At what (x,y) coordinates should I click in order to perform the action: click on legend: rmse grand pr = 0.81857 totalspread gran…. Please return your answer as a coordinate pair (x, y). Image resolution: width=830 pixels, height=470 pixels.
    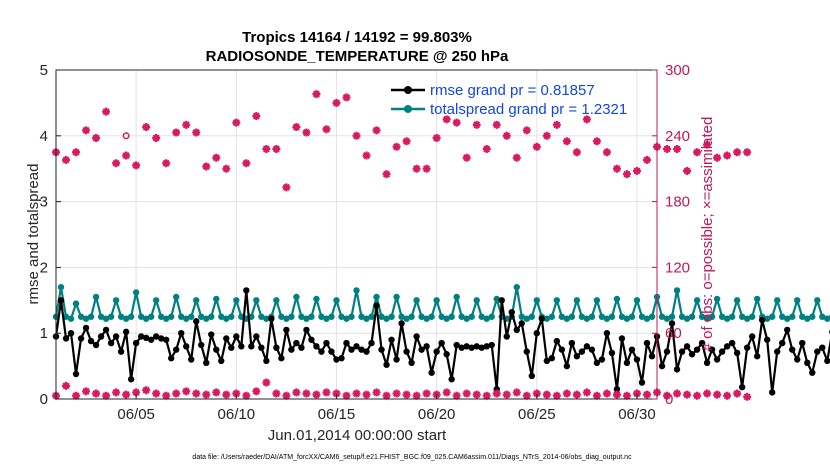
    Looking at the image, I should click on (509, 100).